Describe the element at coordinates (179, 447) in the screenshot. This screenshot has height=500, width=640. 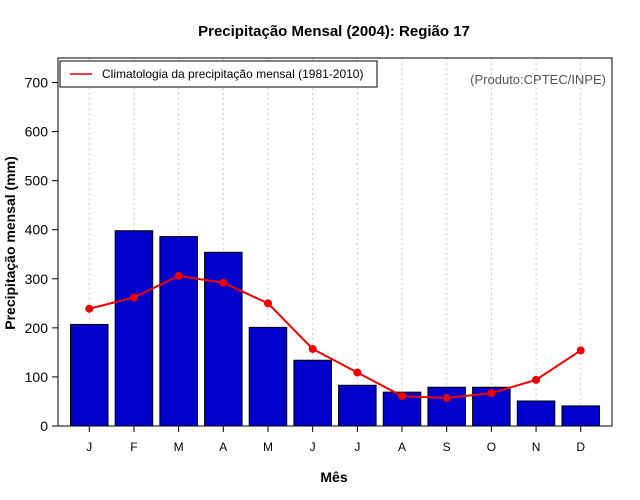
I see `x-tick-label-2: M` at that location.